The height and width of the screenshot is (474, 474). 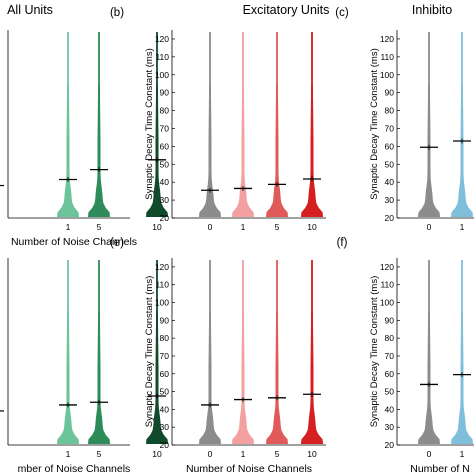 I want to click on panel-label-b: (b), so click(x=117, y=13).